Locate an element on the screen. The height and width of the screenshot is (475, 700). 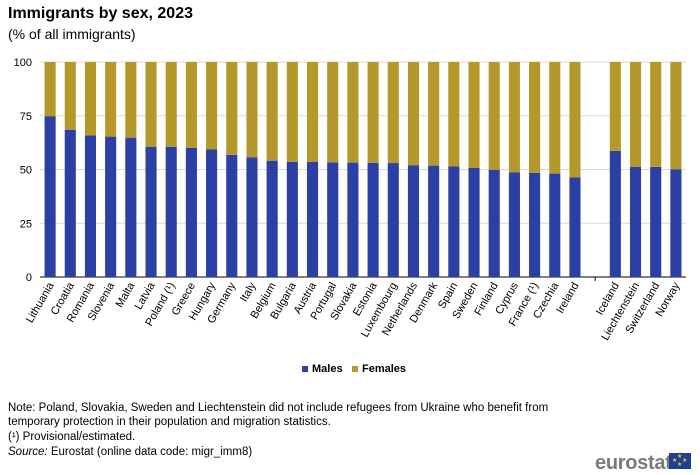
provisional-note: (¹) Provisional/estimated. is located at coordinates (72, 437).